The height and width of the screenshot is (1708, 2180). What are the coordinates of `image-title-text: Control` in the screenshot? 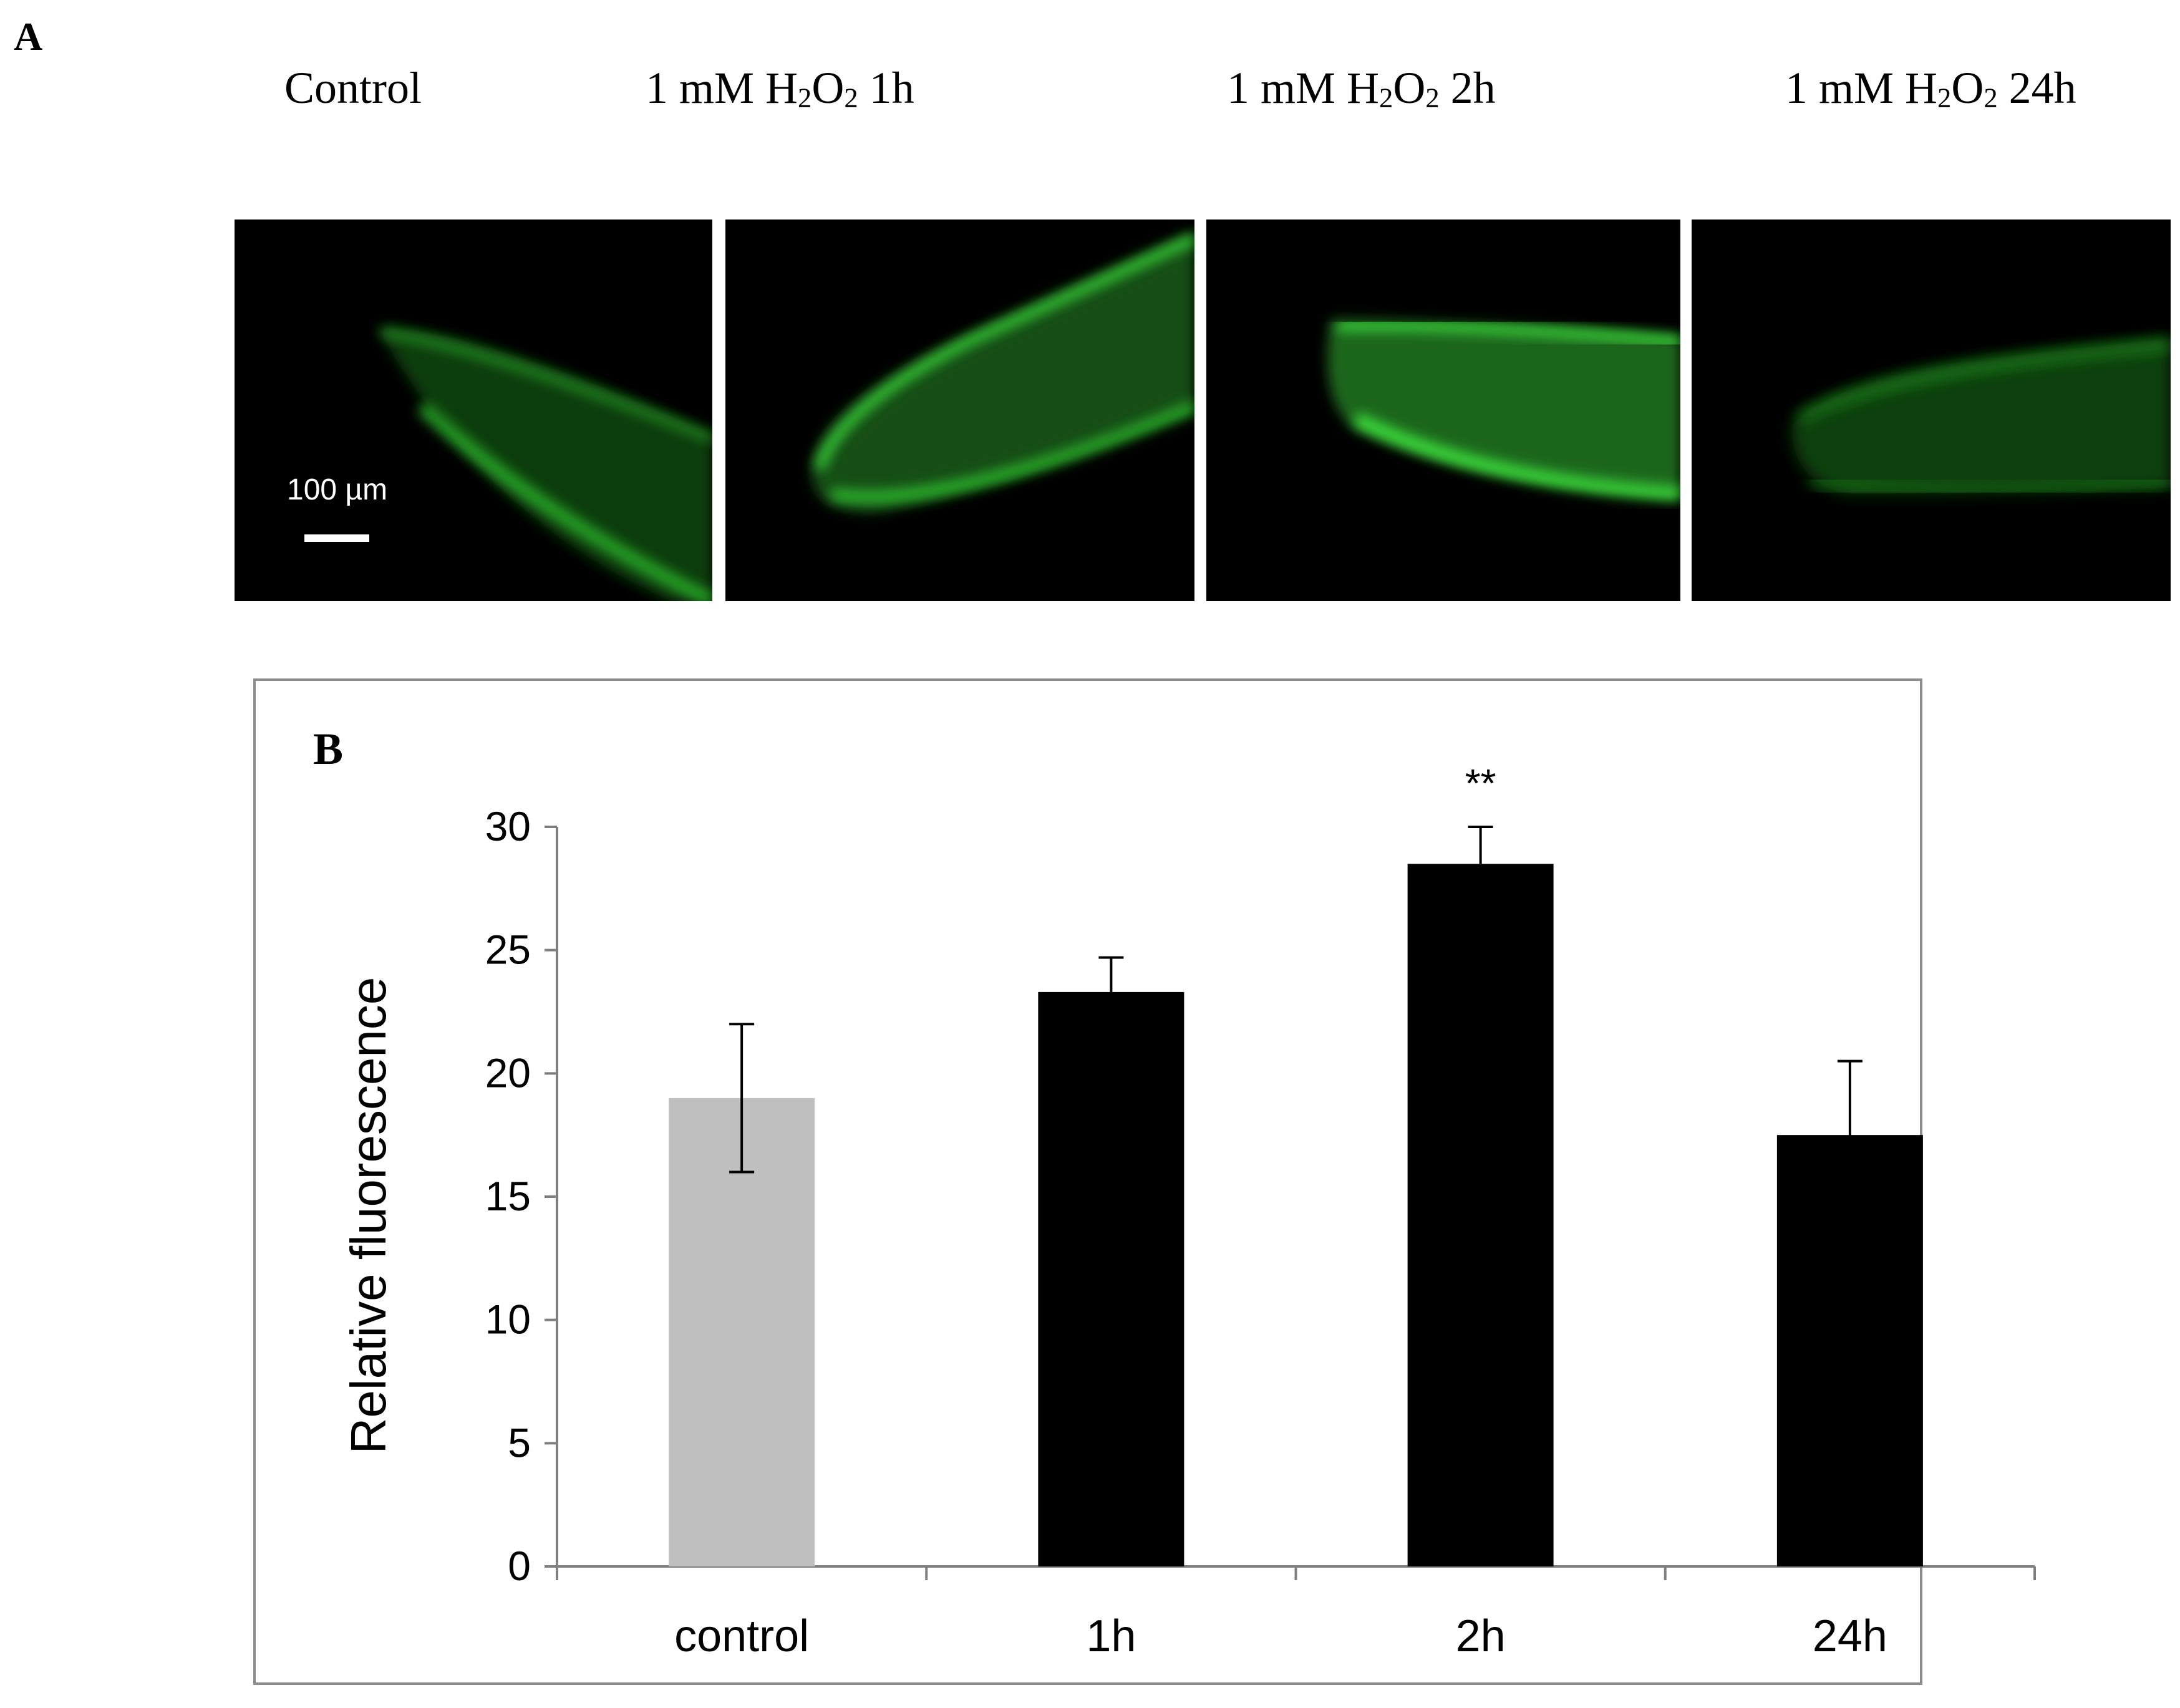 It's located at (353, 88).